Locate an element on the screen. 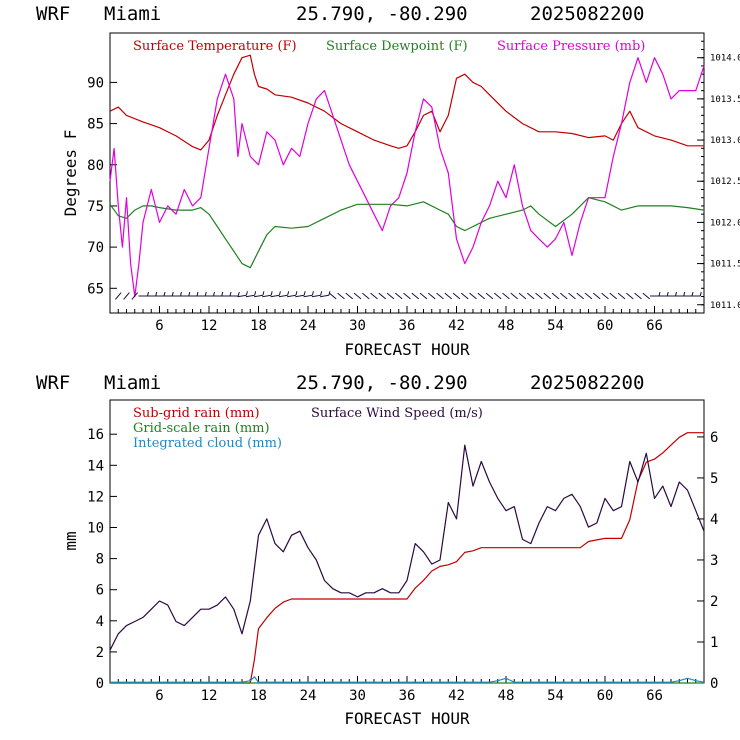  panel2-xtick-label: 48 is located at coordinates (506, 696).